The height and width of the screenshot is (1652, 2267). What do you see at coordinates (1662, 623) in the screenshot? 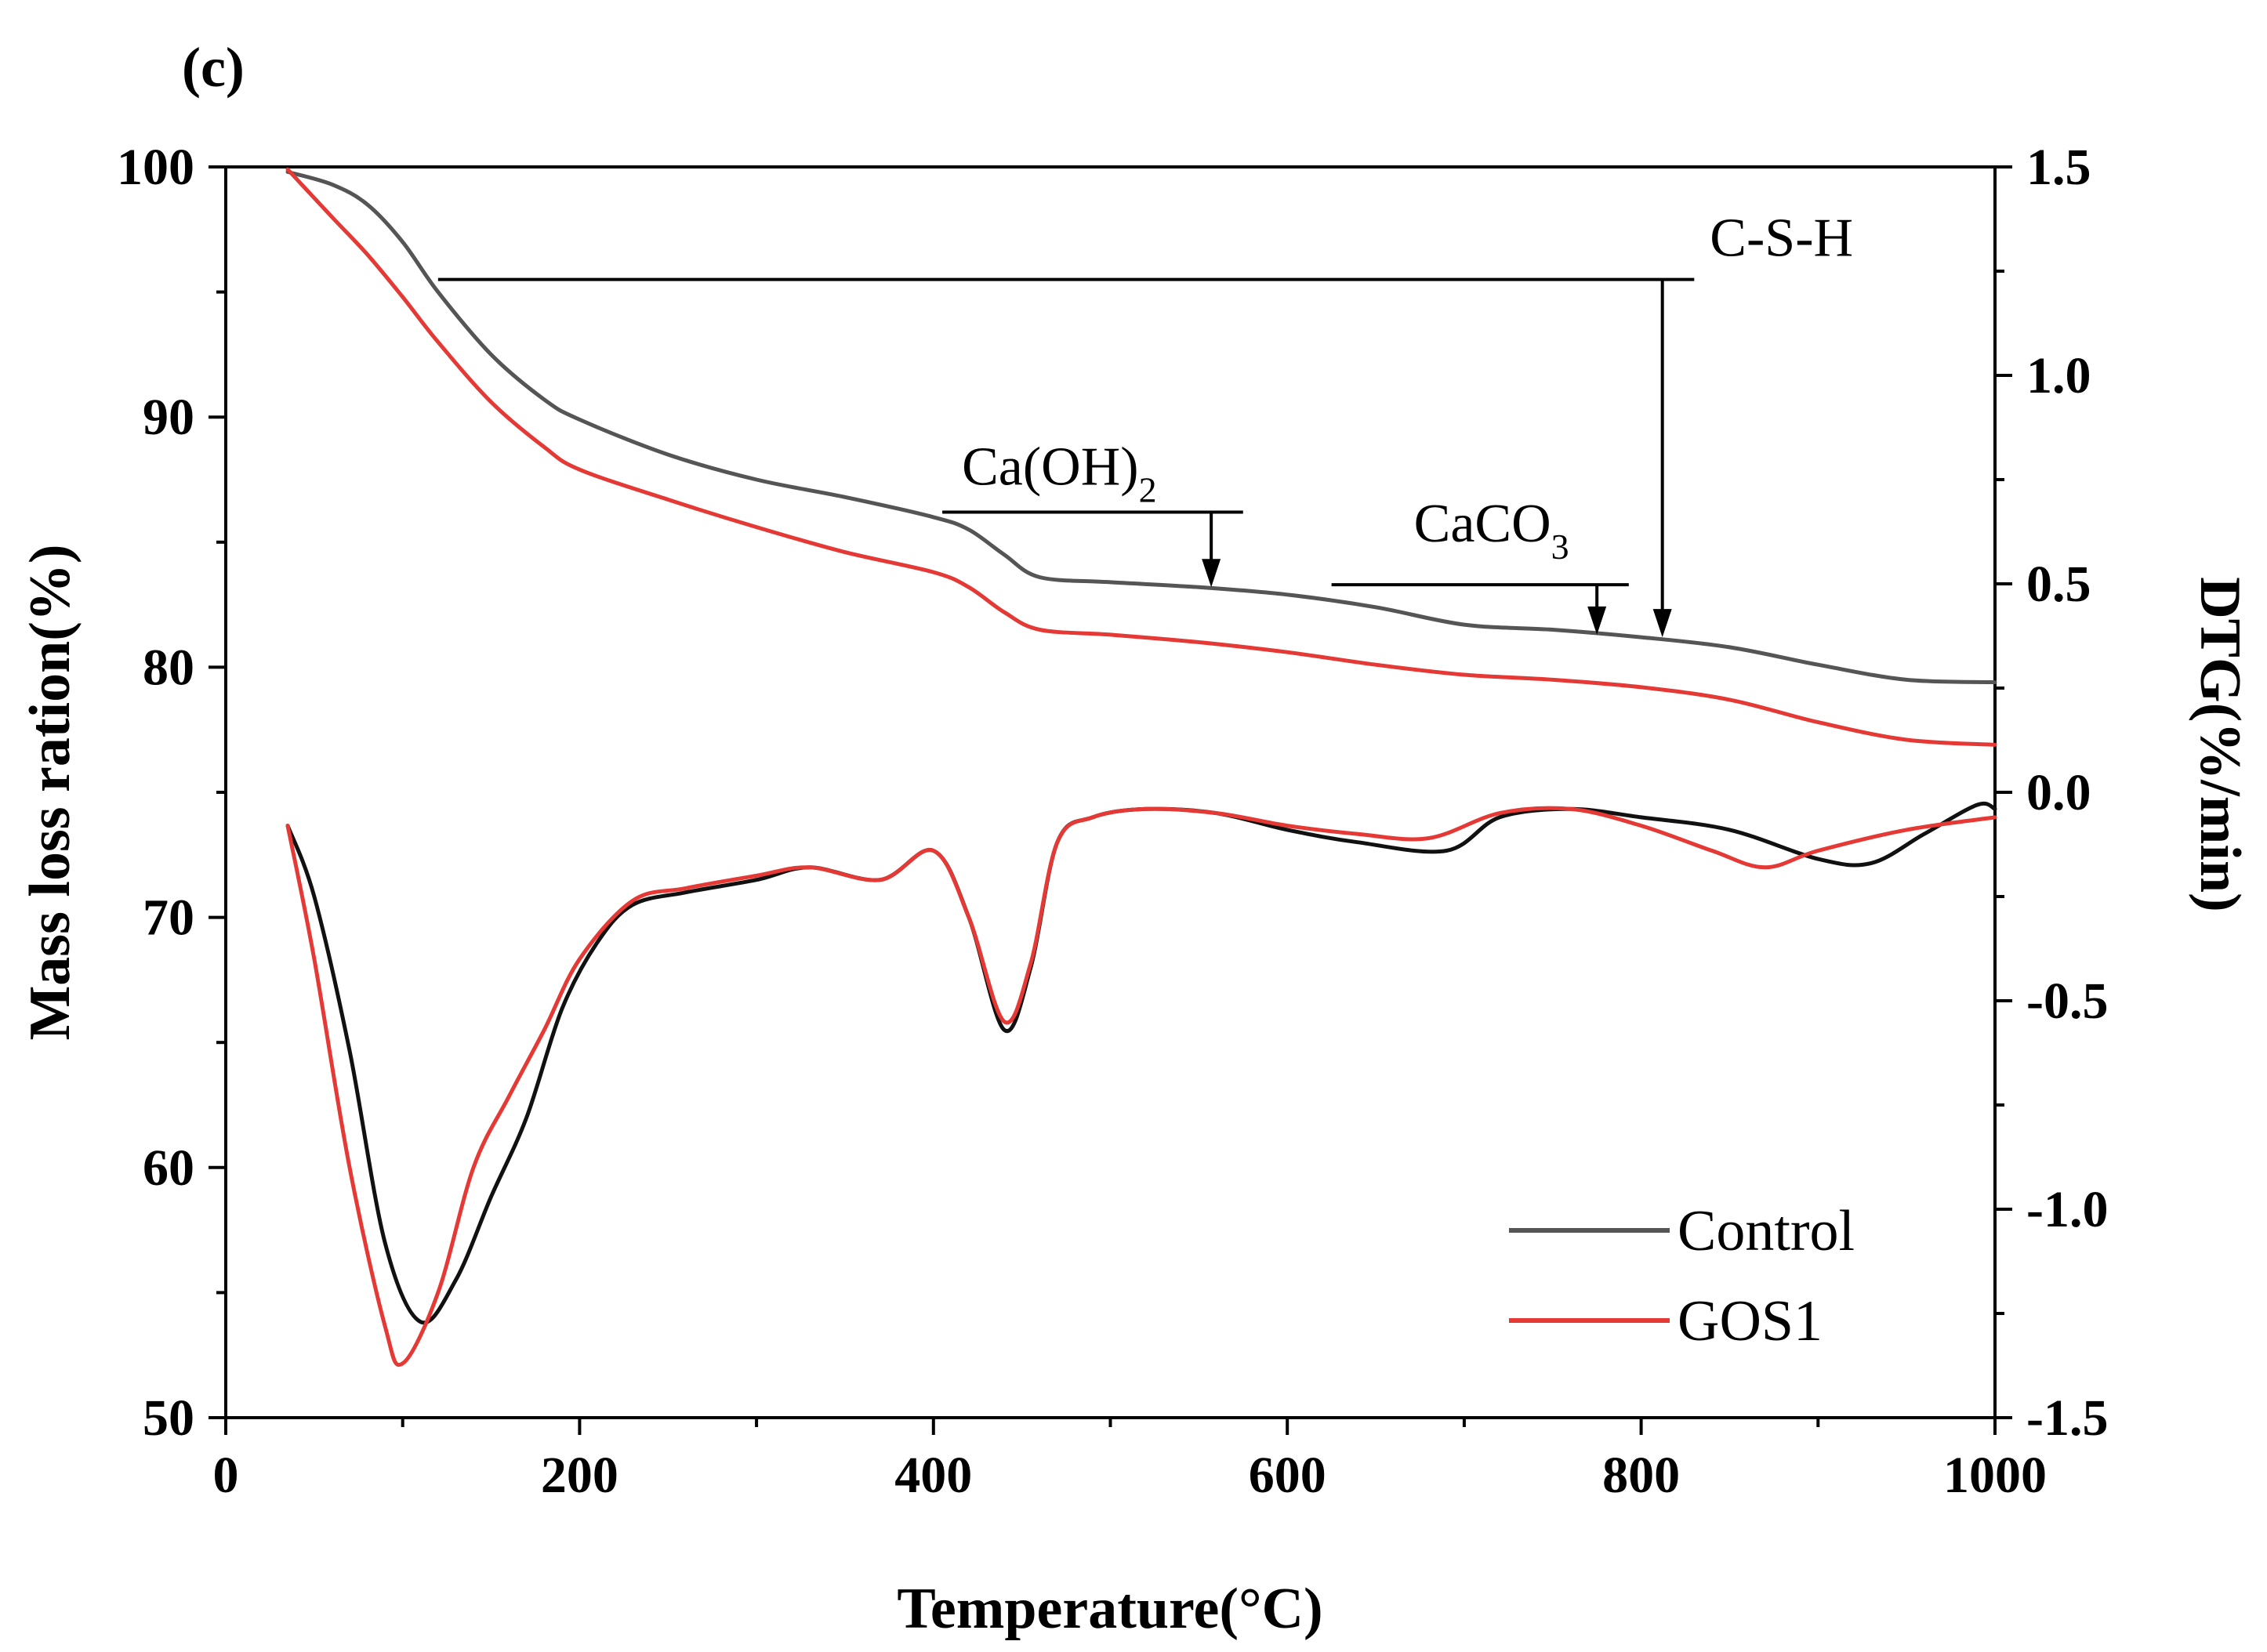
I see `csh-arrow-head` at bounding box center [1662, 623].